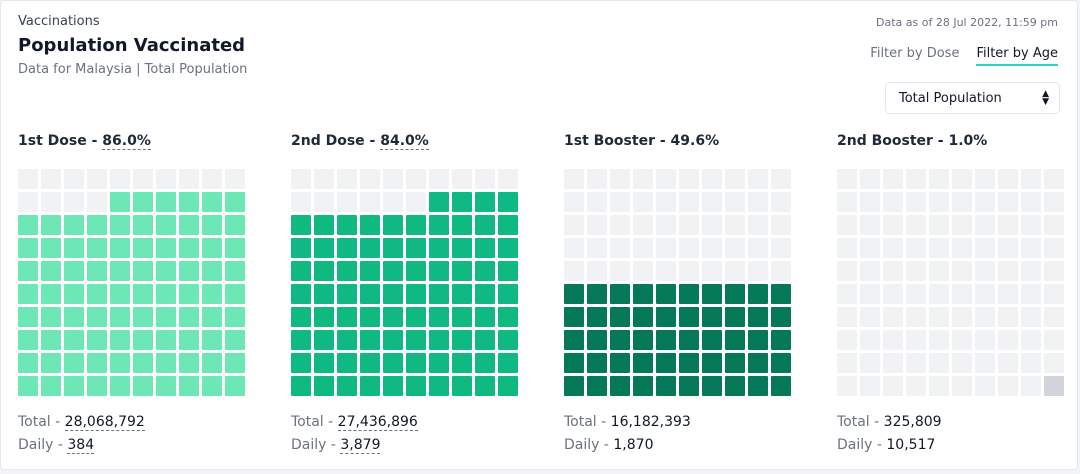 This screenshot has height=474, width=1080. I want to click on tab-filter-by-dose: Filter by Dose, so click(915, 53).